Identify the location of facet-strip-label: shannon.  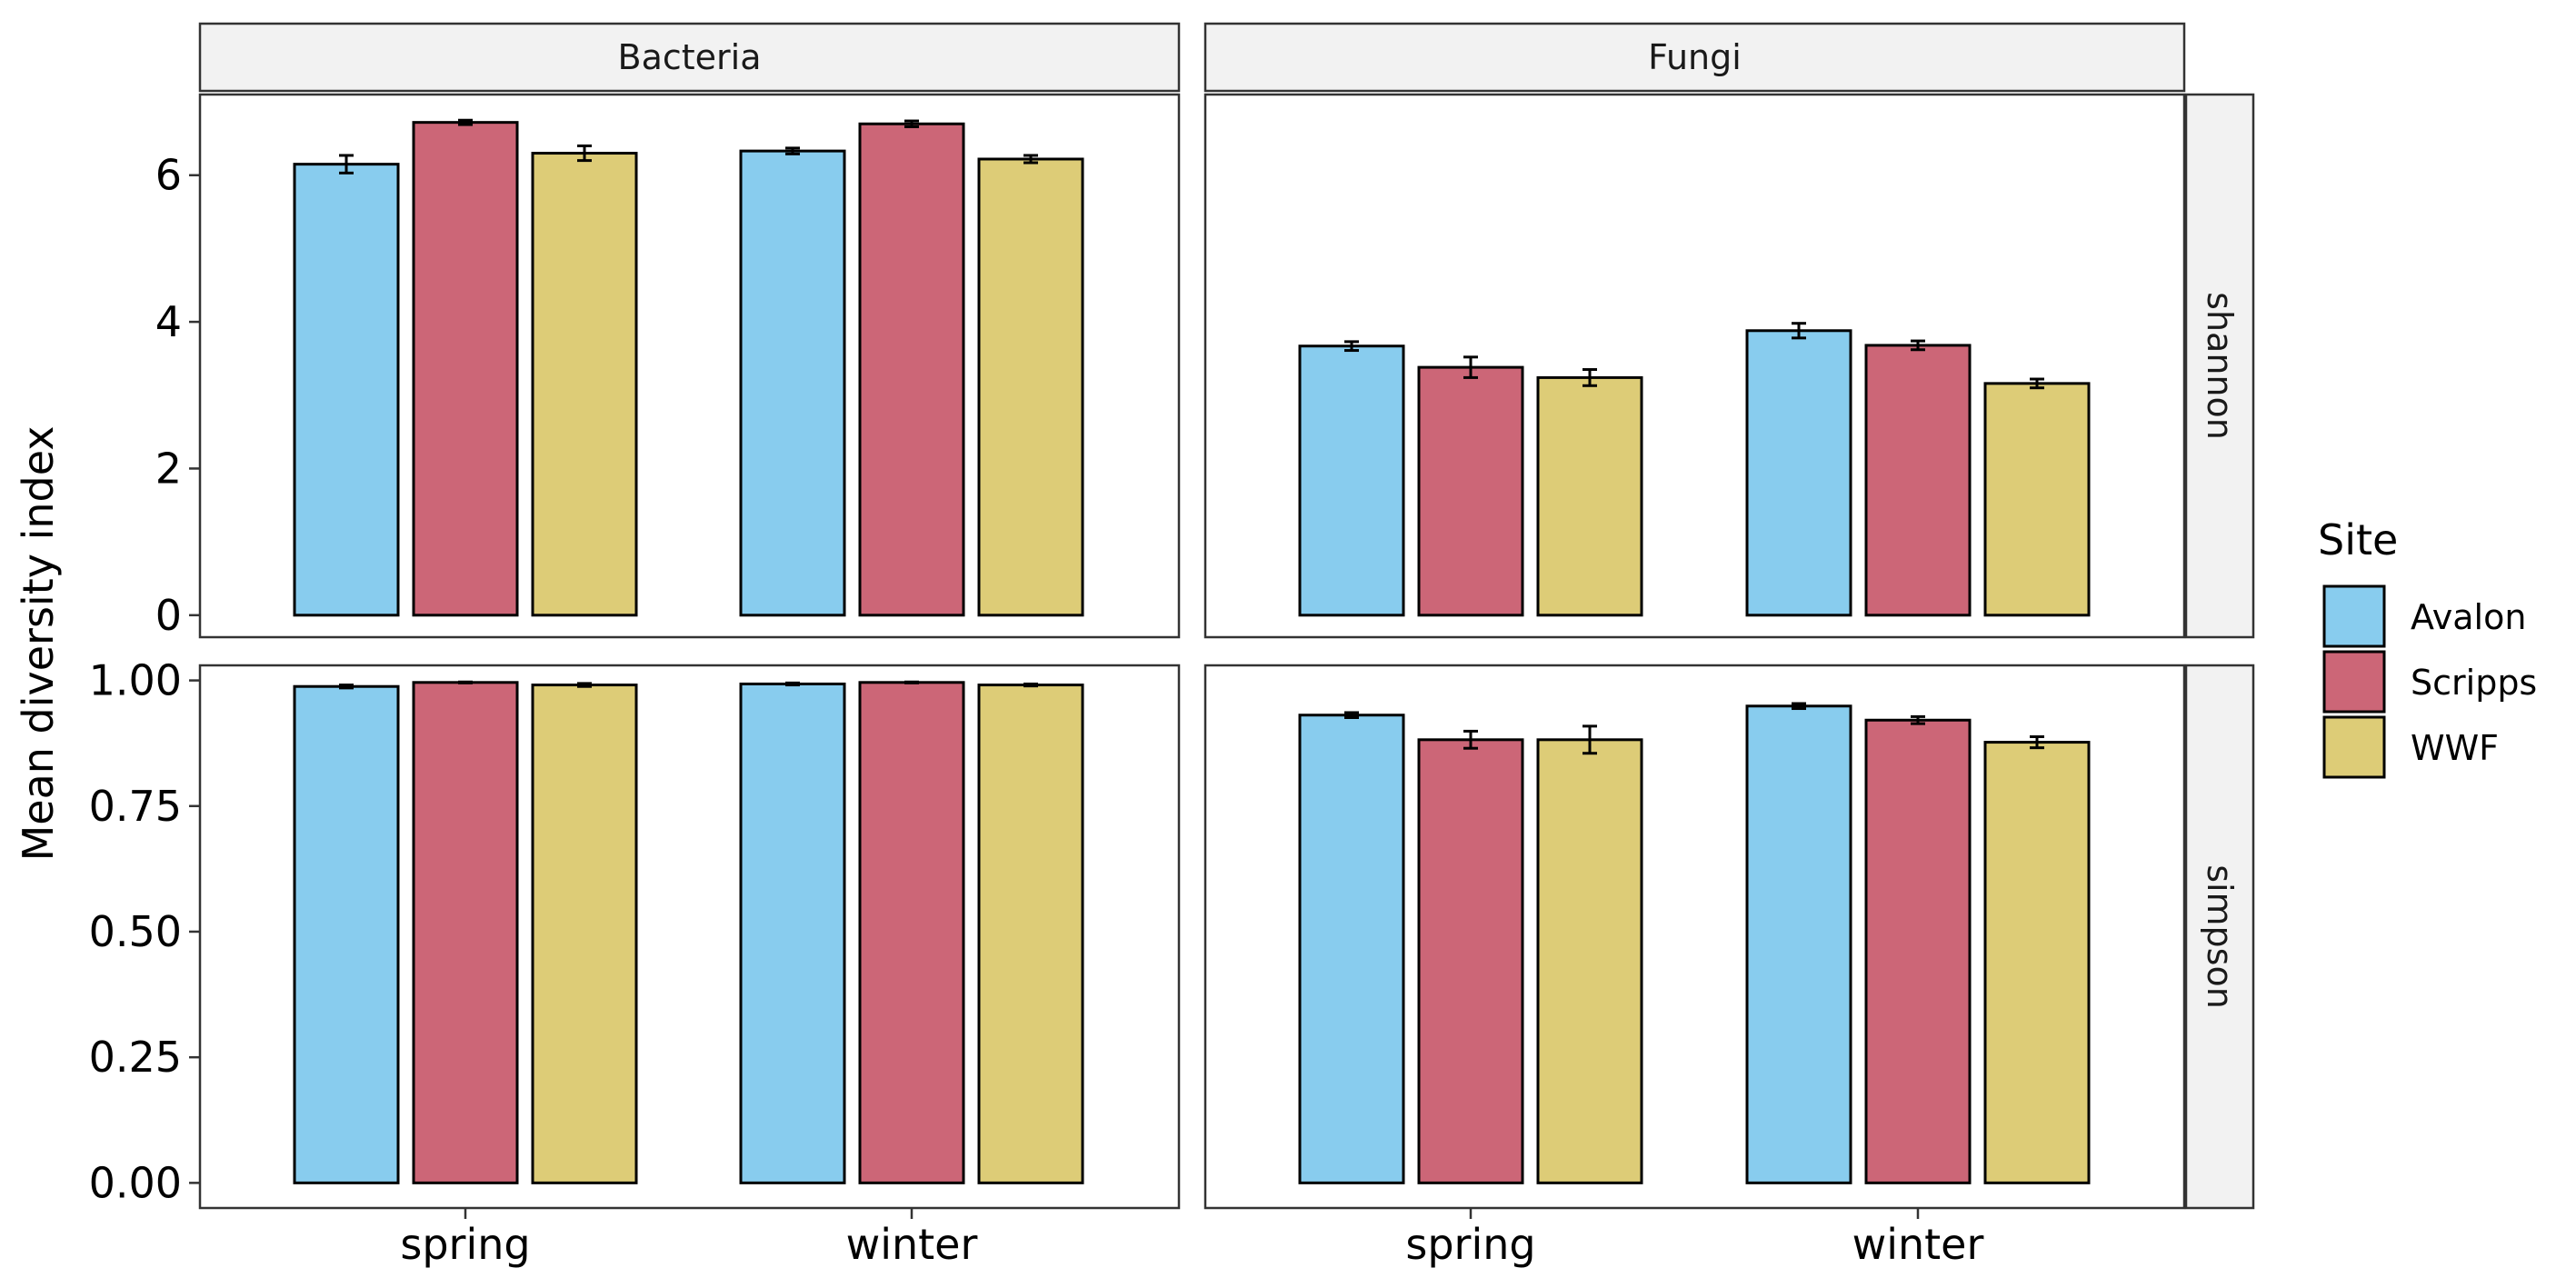
(2220, 366).